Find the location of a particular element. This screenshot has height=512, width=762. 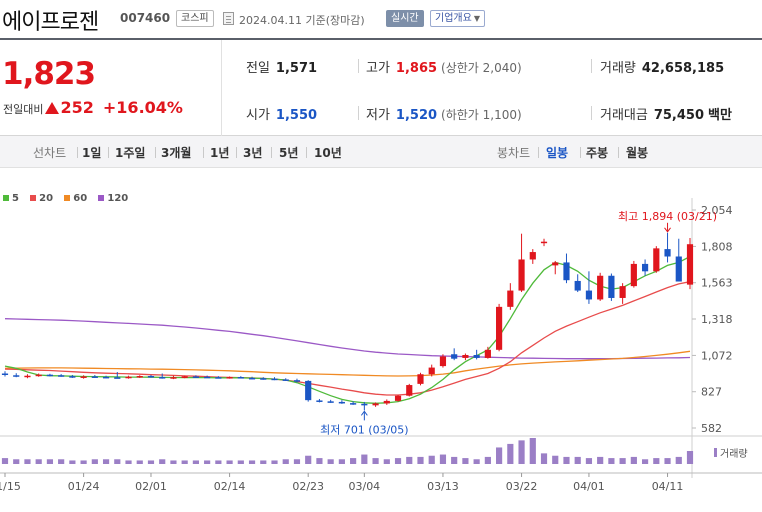

legend-ma120: 120 is located at coordinates (113, 198).